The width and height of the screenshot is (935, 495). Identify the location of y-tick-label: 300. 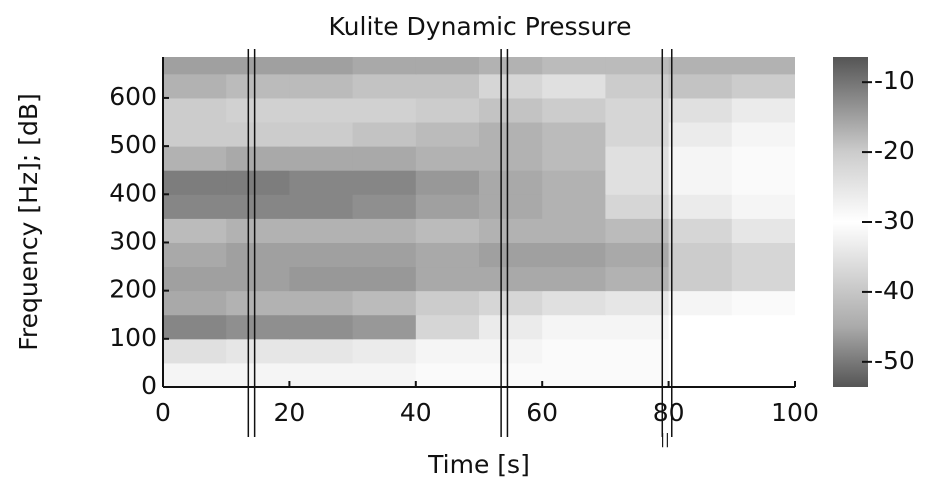
(133, 240).